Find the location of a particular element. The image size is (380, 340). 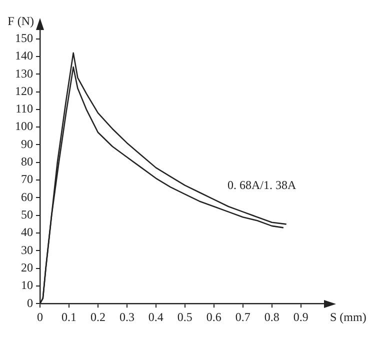

y-tick-label: 130 is located at coordinates (24, 73).